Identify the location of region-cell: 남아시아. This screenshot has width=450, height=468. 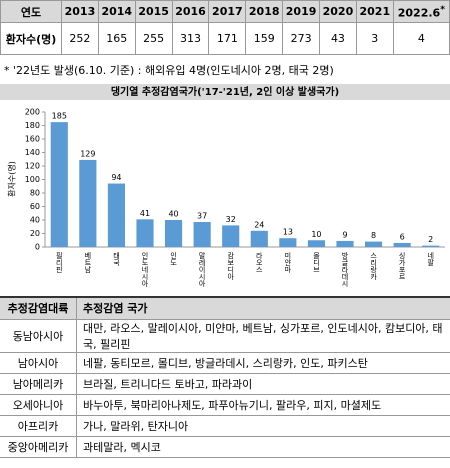
(38, 362).